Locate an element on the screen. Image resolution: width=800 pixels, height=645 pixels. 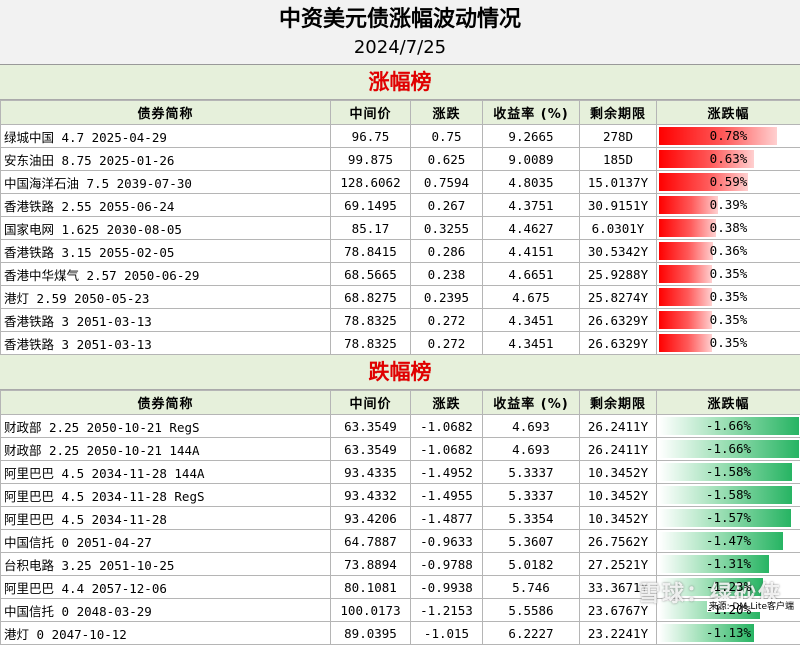
pct-change-cell: 0.78% is located at coordinates (728, 136).